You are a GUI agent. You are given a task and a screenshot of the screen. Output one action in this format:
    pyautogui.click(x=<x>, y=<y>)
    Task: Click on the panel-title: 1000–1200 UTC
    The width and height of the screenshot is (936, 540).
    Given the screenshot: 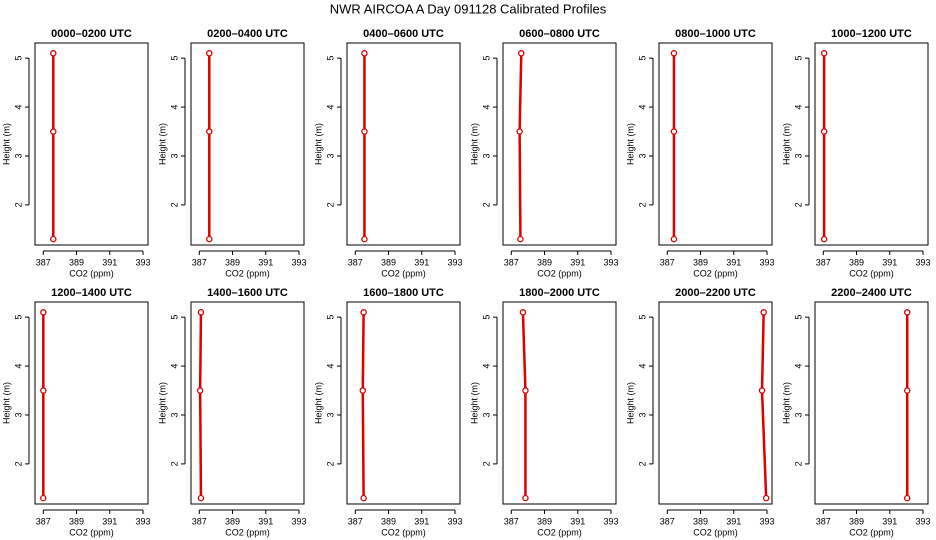 What is the action you would take?
    pyautogui.click(x=871, y=34)
    